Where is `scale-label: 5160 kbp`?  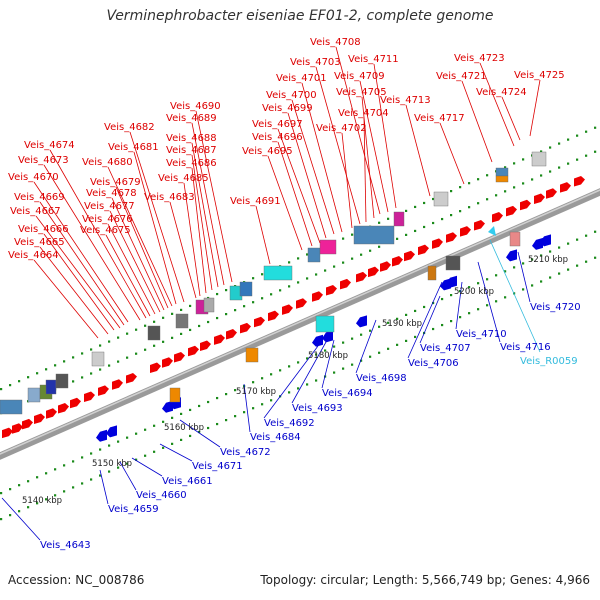 scale-label: 5160 kbp is located at coordinates (184, 428).